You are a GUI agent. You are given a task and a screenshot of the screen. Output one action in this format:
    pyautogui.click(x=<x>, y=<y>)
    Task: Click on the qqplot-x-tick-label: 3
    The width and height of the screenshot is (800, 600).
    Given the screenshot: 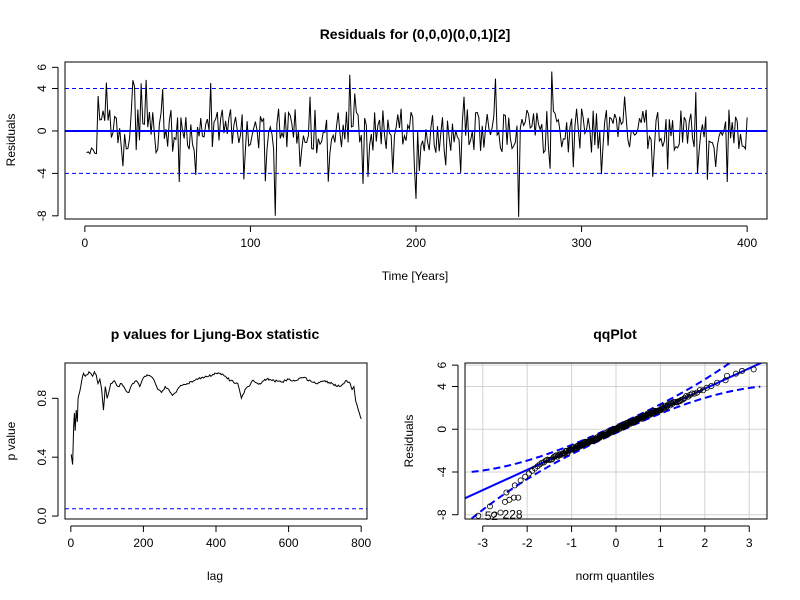 What is the action you would take?
    pyautogui.click(x=749, y=543)
    